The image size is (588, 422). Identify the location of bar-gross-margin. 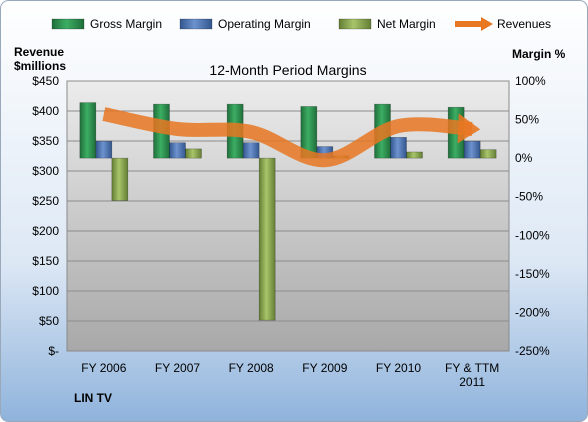
(88, 130).